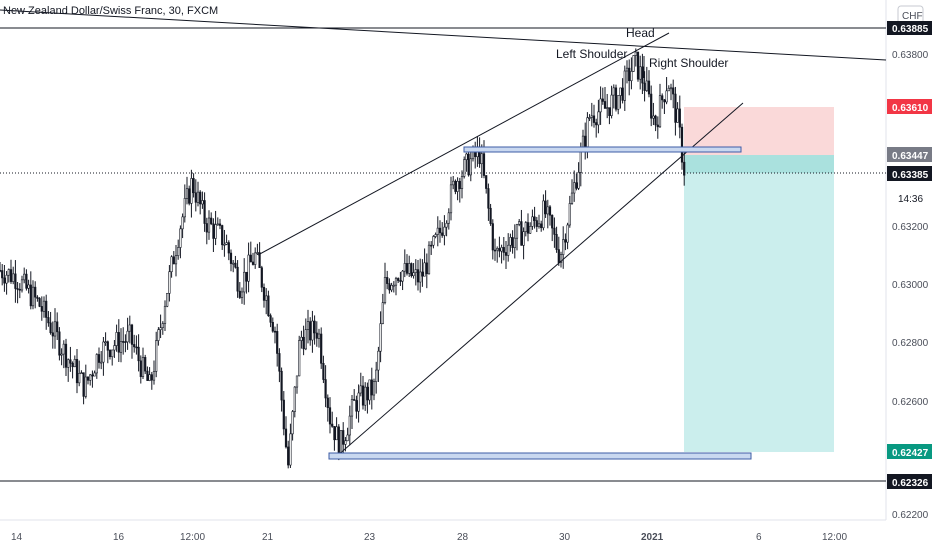 This screenshot has height=550, width=932. What do you see at coordinates (591, 54) in the screenshot?
I see `annotation-left-shoulder: Left Shoulder` at bounding box center [591, 54].